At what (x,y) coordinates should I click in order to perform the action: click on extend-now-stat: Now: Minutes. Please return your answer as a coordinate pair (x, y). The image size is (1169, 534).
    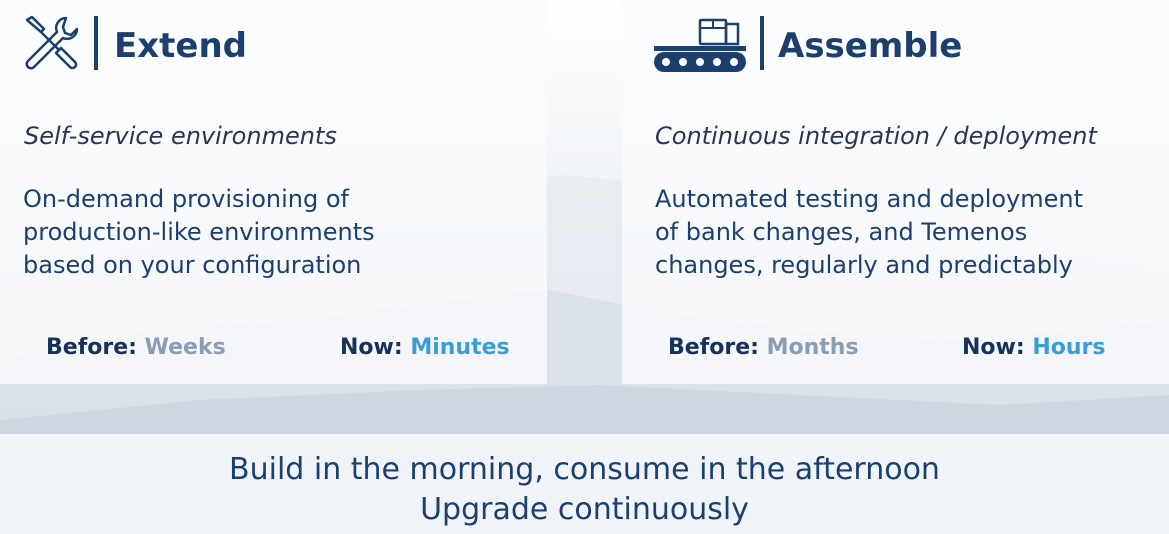
    Looking at the image, I should click on (425, 347).